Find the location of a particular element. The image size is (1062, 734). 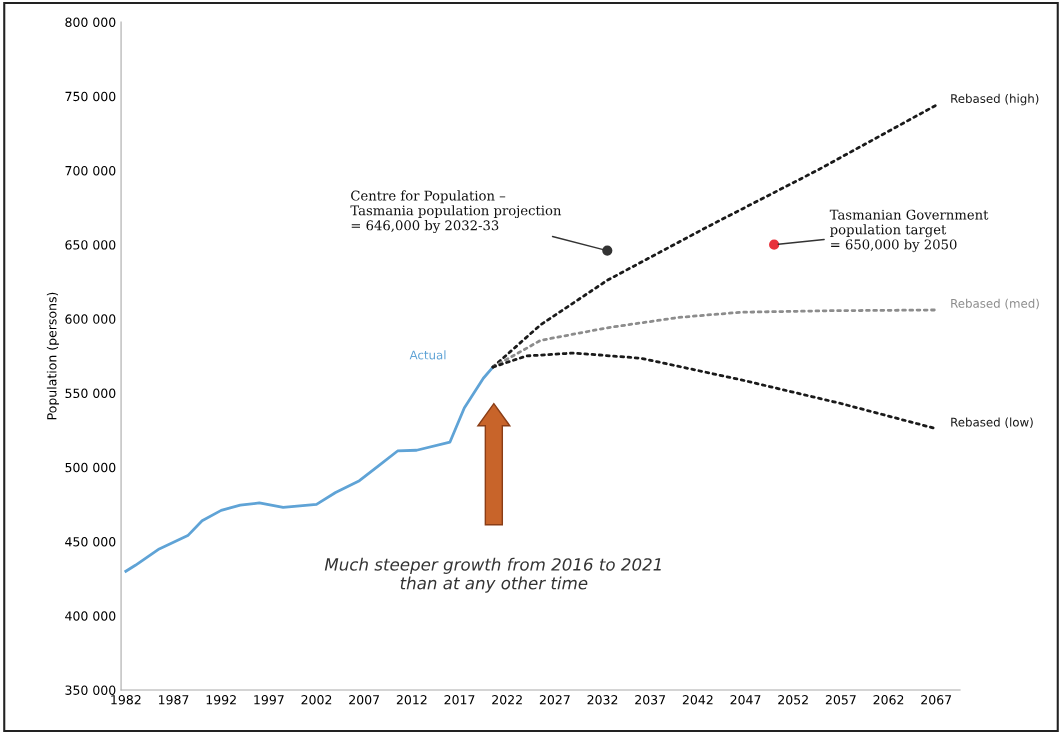

x-tick-label: 2037 is located at coordinates (650, 700).